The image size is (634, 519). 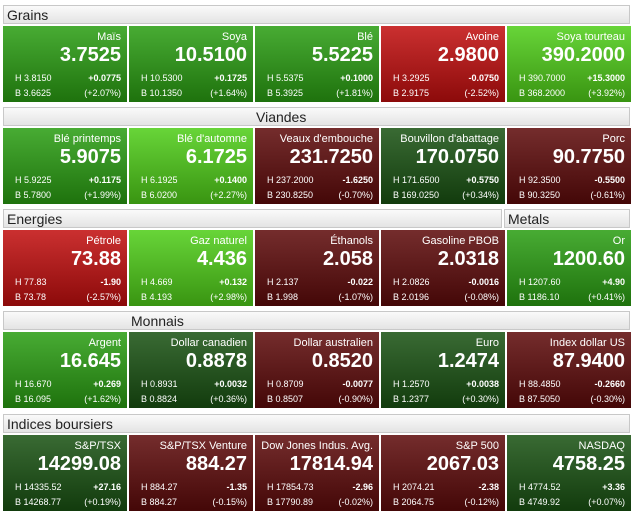 What do you see at coordinates (362, 487) in the screenshot?
I see `price-change: -2.96` at bounding box center [362, 487].